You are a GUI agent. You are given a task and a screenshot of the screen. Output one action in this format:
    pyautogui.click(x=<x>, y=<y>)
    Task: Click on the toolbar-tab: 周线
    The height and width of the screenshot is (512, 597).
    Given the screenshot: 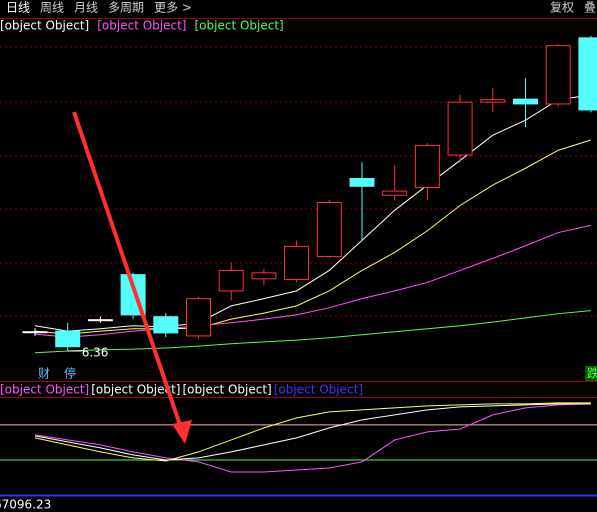 What is the action you would take?
    pyautogui.click(x=52, y=8)
    